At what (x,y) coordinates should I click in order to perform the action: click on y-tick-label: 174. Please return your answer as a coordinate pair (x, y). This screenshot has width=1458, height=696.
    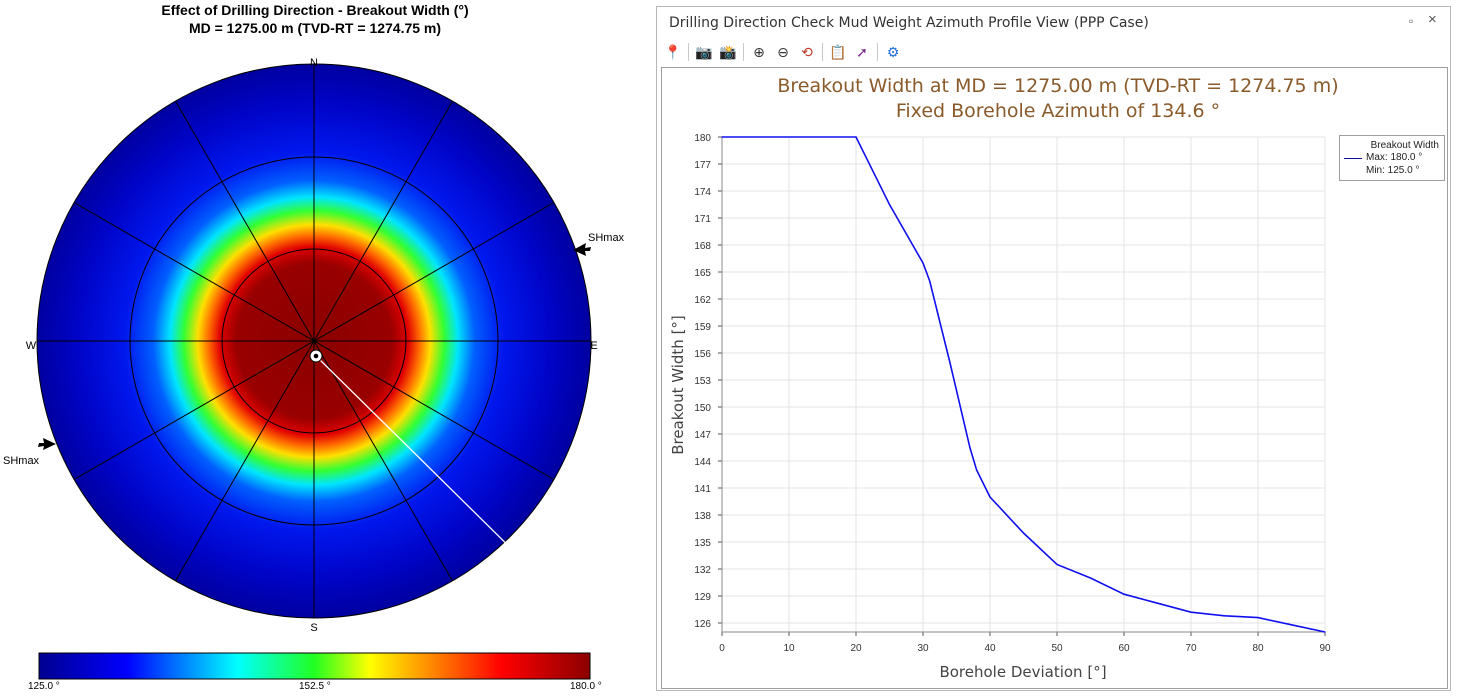
    Looking at the image, I should click on (702, 192).